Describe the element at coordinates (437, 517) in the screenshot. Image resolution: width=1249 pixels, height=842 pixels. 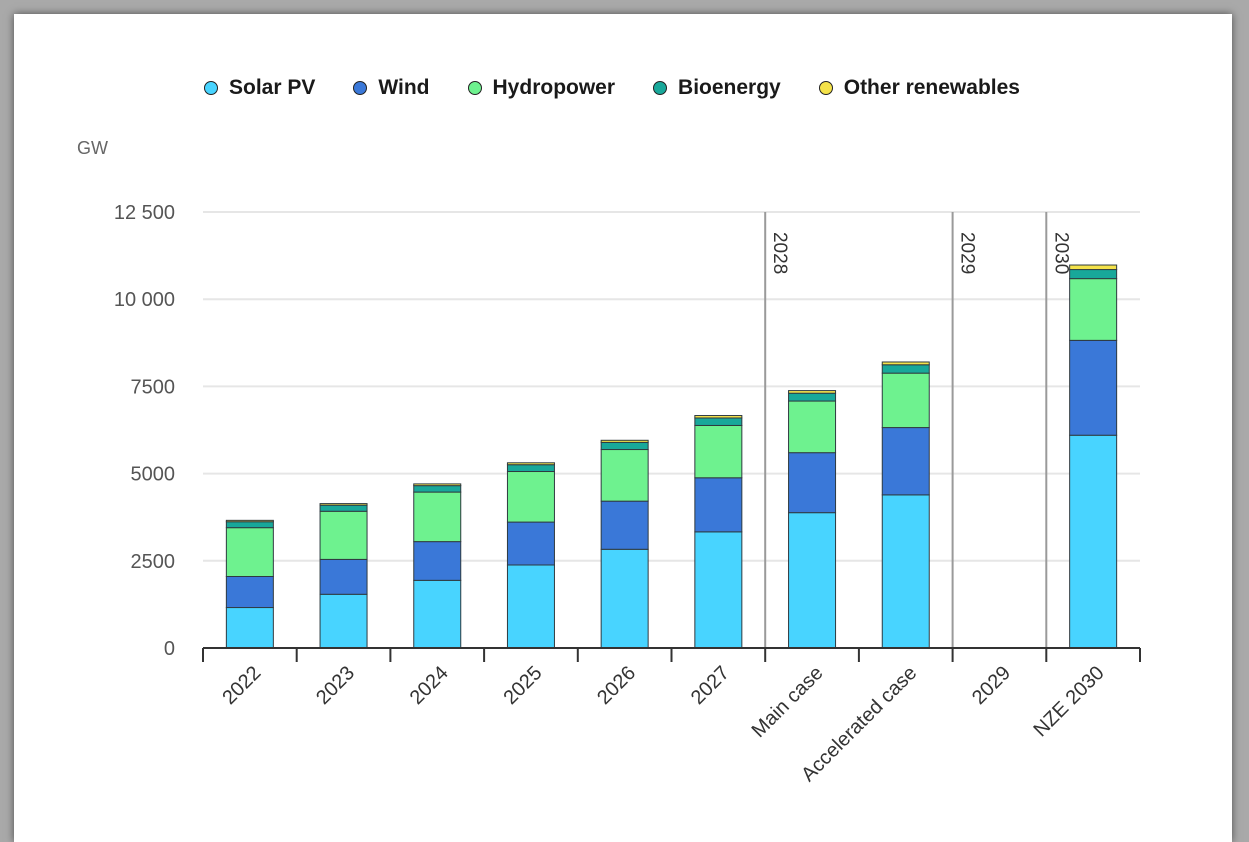
I see `bar-2024-hydropower` at that location.